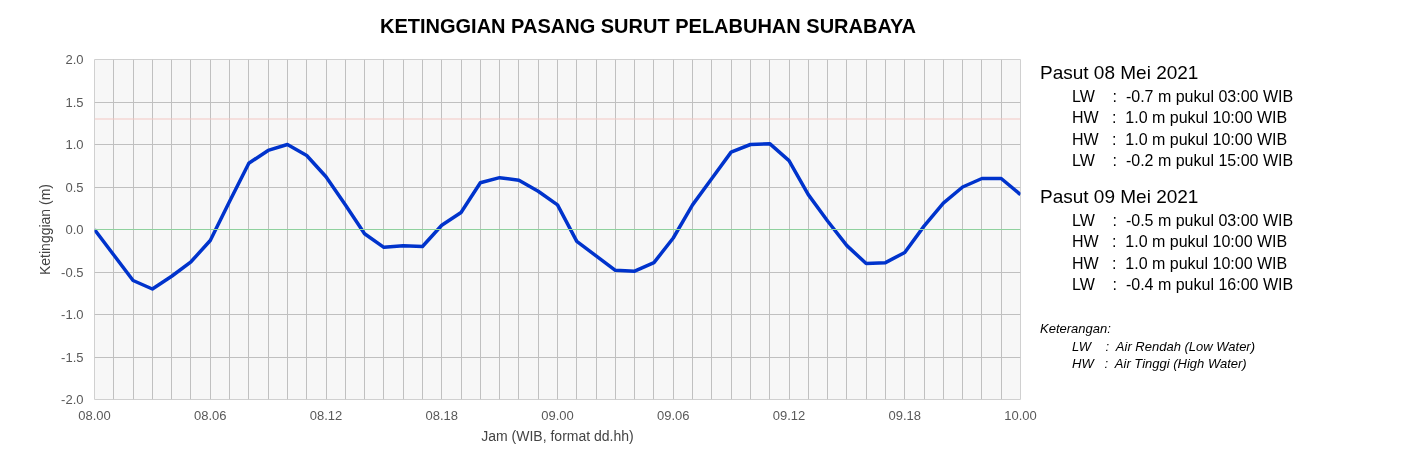  What do you see at coordinates (1120, 197) in the screenshot?
I see `text: Pasut 09 Mei 2021` at bounding box center [1120, 197].